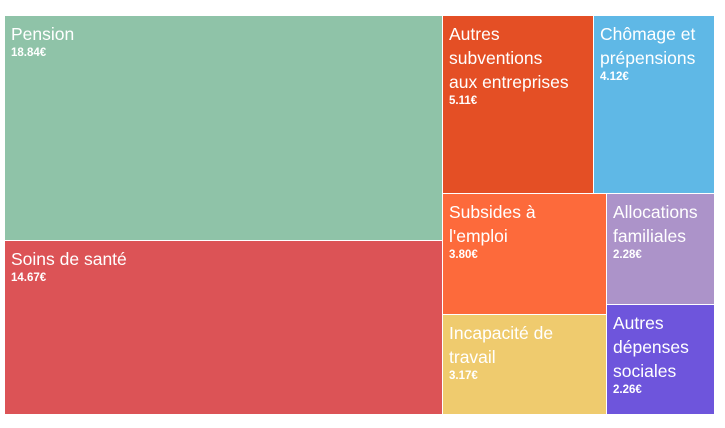 The image size is (725, 428). I want to click on tile-value: 4.12€, so click(614, 77).